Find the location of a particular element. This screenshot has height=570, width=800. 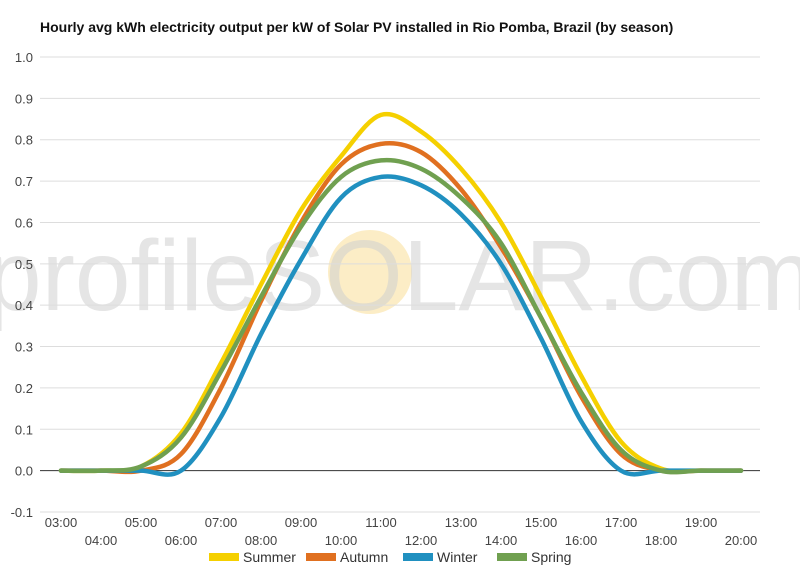

x-tick-label: 18:00 is located at coordinates (661, 540).